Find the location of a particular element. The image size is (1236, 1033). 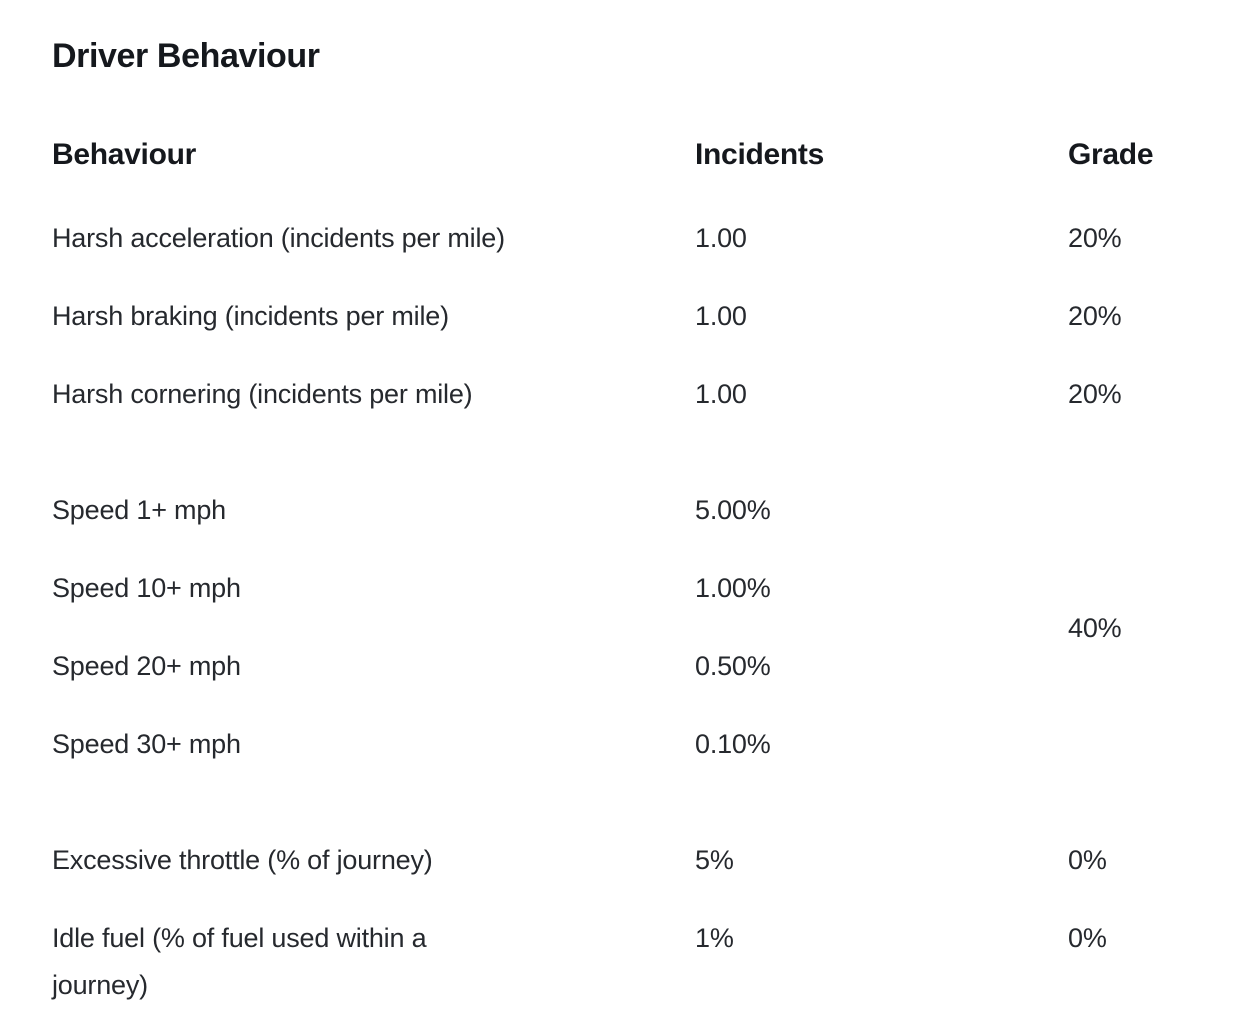

behaviour-cell: Excessive throttle (% of journey) is located at coordinates (242, 860).